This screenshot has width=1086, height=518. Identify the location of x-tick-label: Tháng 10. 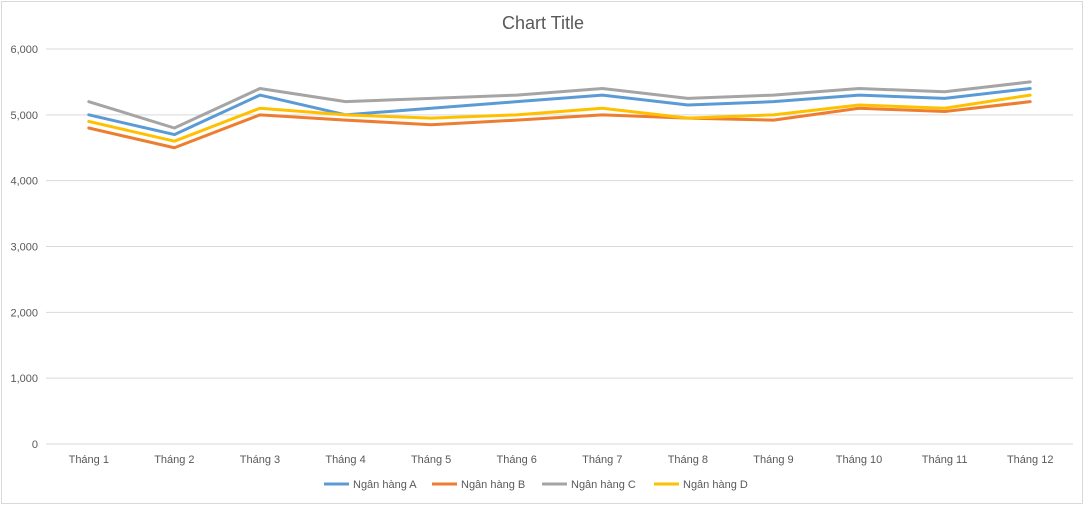
(859, 460).